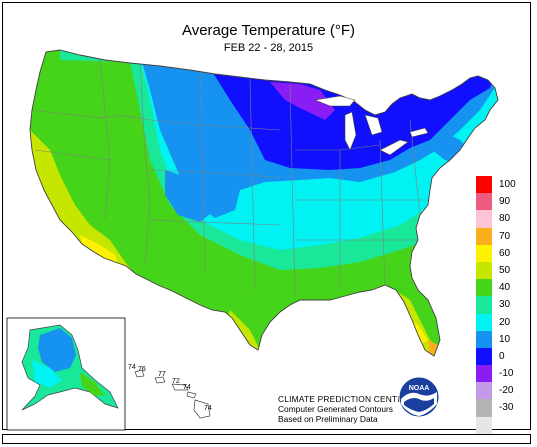  What do you see at coordinates (176, 381) in the screenshot?
I see `hawaii-label: 72` at bounding box center [176, 381].